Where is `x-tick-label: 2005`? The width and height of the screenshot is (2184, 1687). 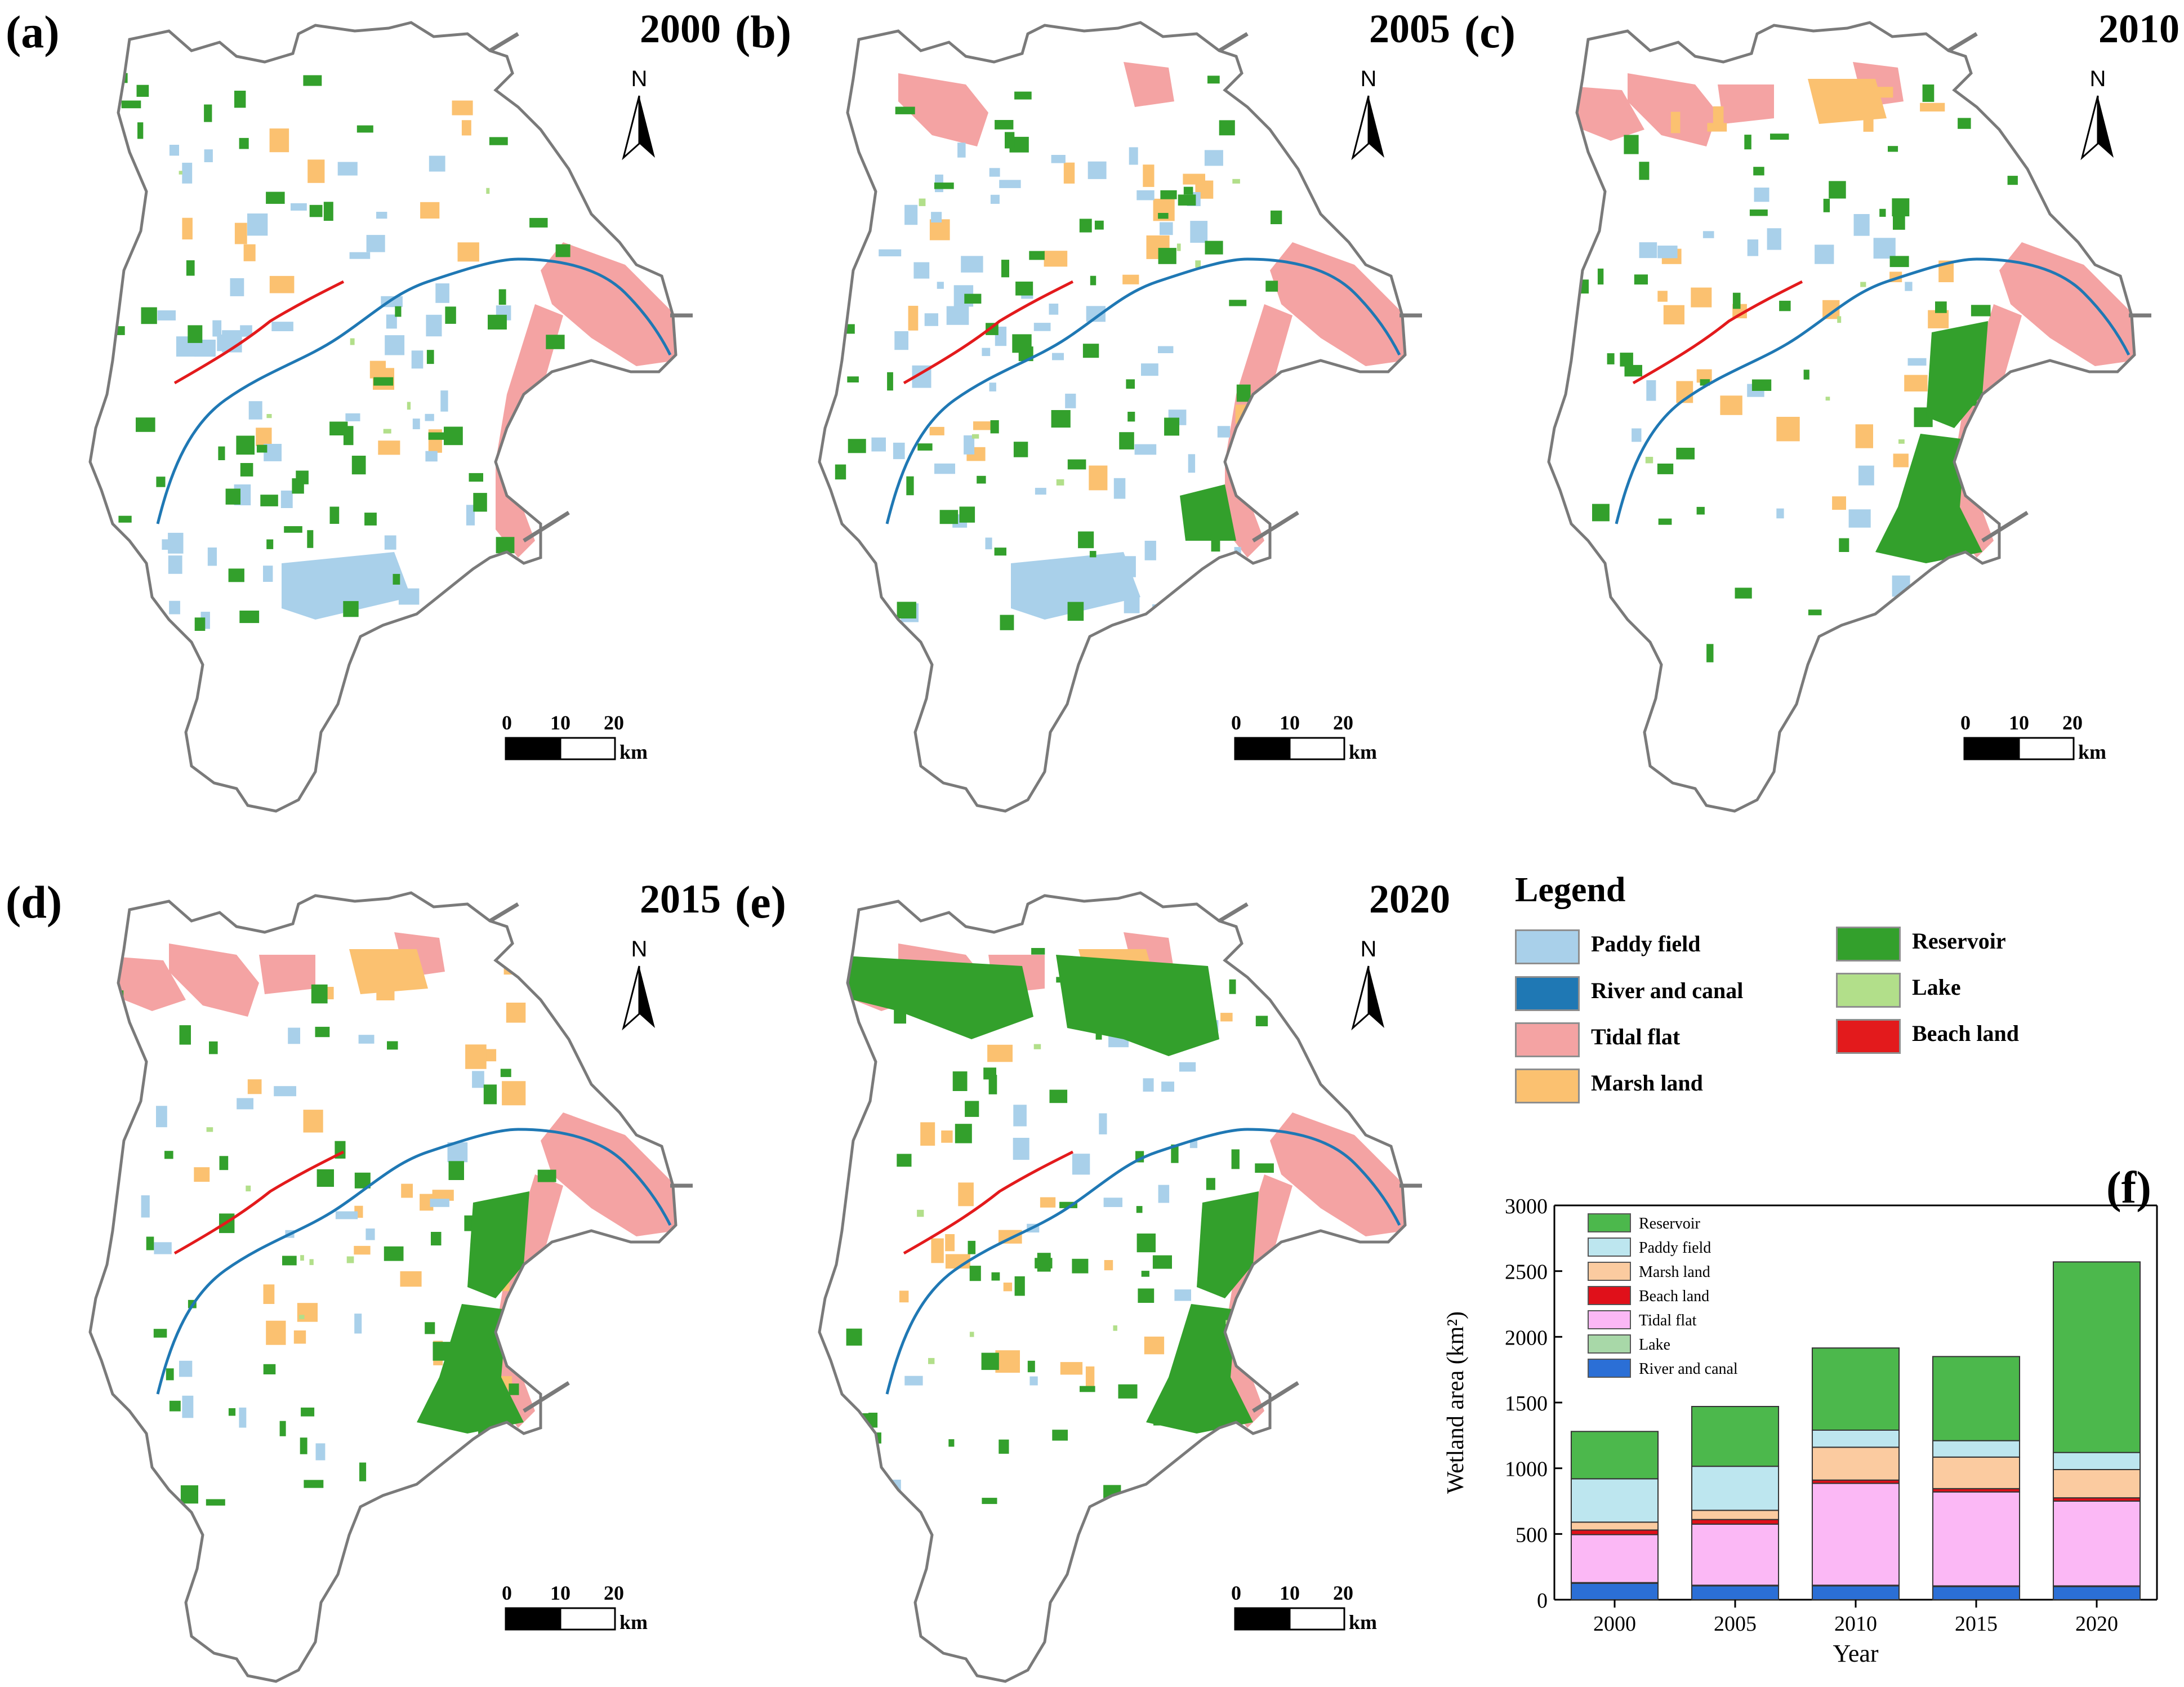 x-tick-label: 2005 is located at coordinates (1735, 1624).